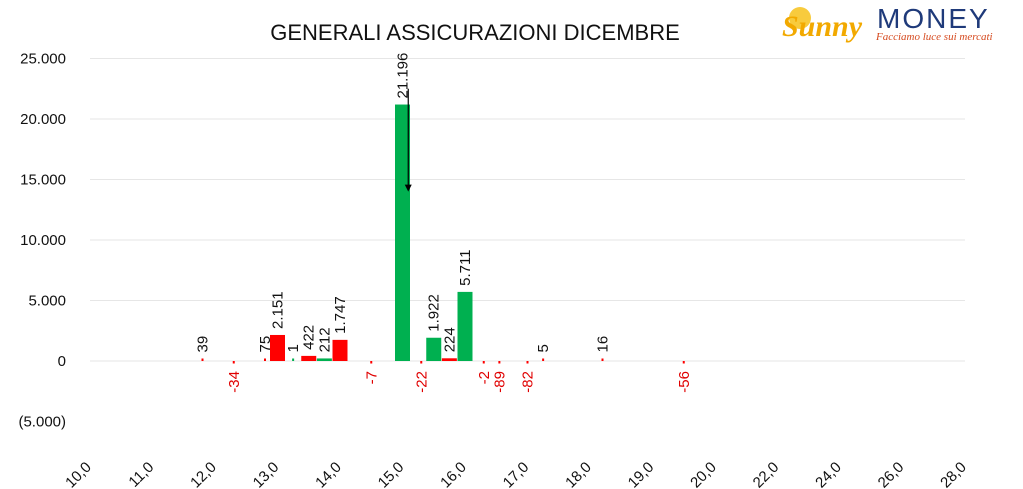 The width and height of the screenshot is (1023, 489). What do you see at coordinates (465, 267) in the screenshot?
I see `data-label: 5.711` at bounding box center [465, 267].